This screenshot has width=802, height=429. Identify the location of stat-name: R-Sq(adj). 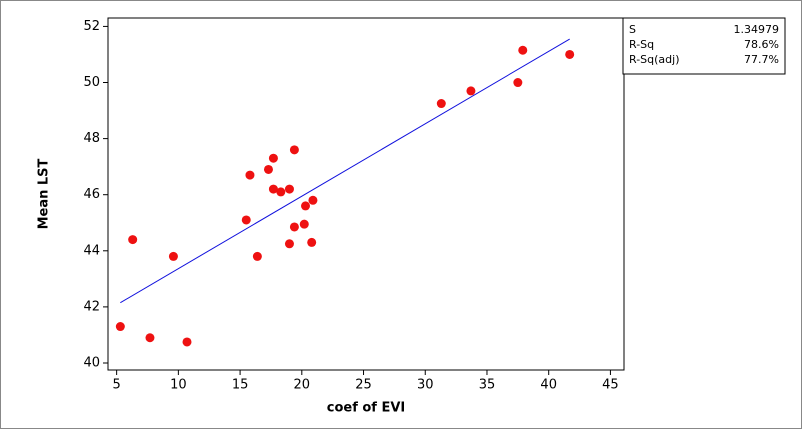
(654, 59).